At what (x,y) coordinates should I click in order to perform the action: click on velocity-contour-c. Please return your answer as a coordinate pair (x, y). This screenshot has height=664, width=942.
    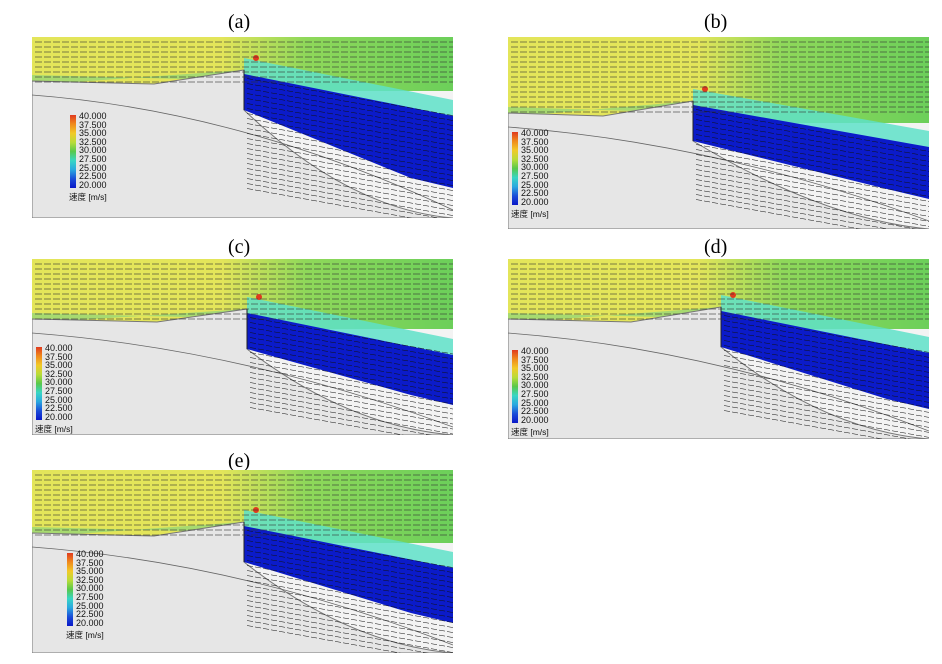
    Looking at the image, I should click on (242, 347).